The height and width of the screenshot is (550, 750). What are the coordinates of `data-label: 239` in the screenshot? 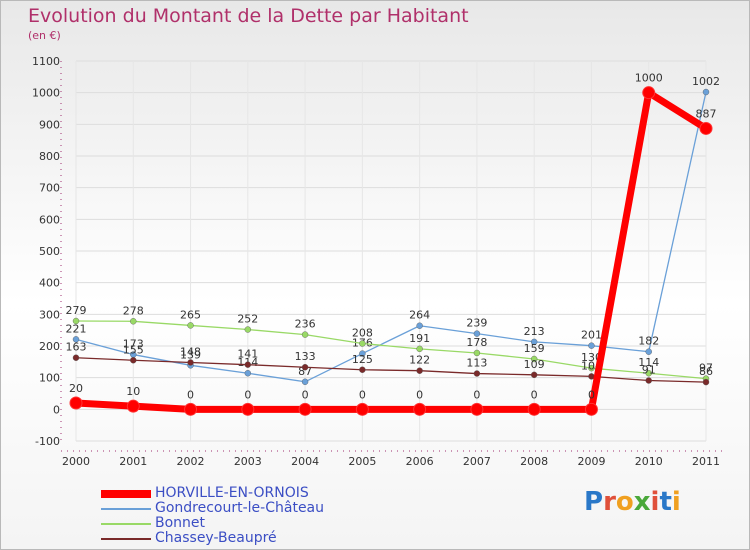 It's located at (476, 323).